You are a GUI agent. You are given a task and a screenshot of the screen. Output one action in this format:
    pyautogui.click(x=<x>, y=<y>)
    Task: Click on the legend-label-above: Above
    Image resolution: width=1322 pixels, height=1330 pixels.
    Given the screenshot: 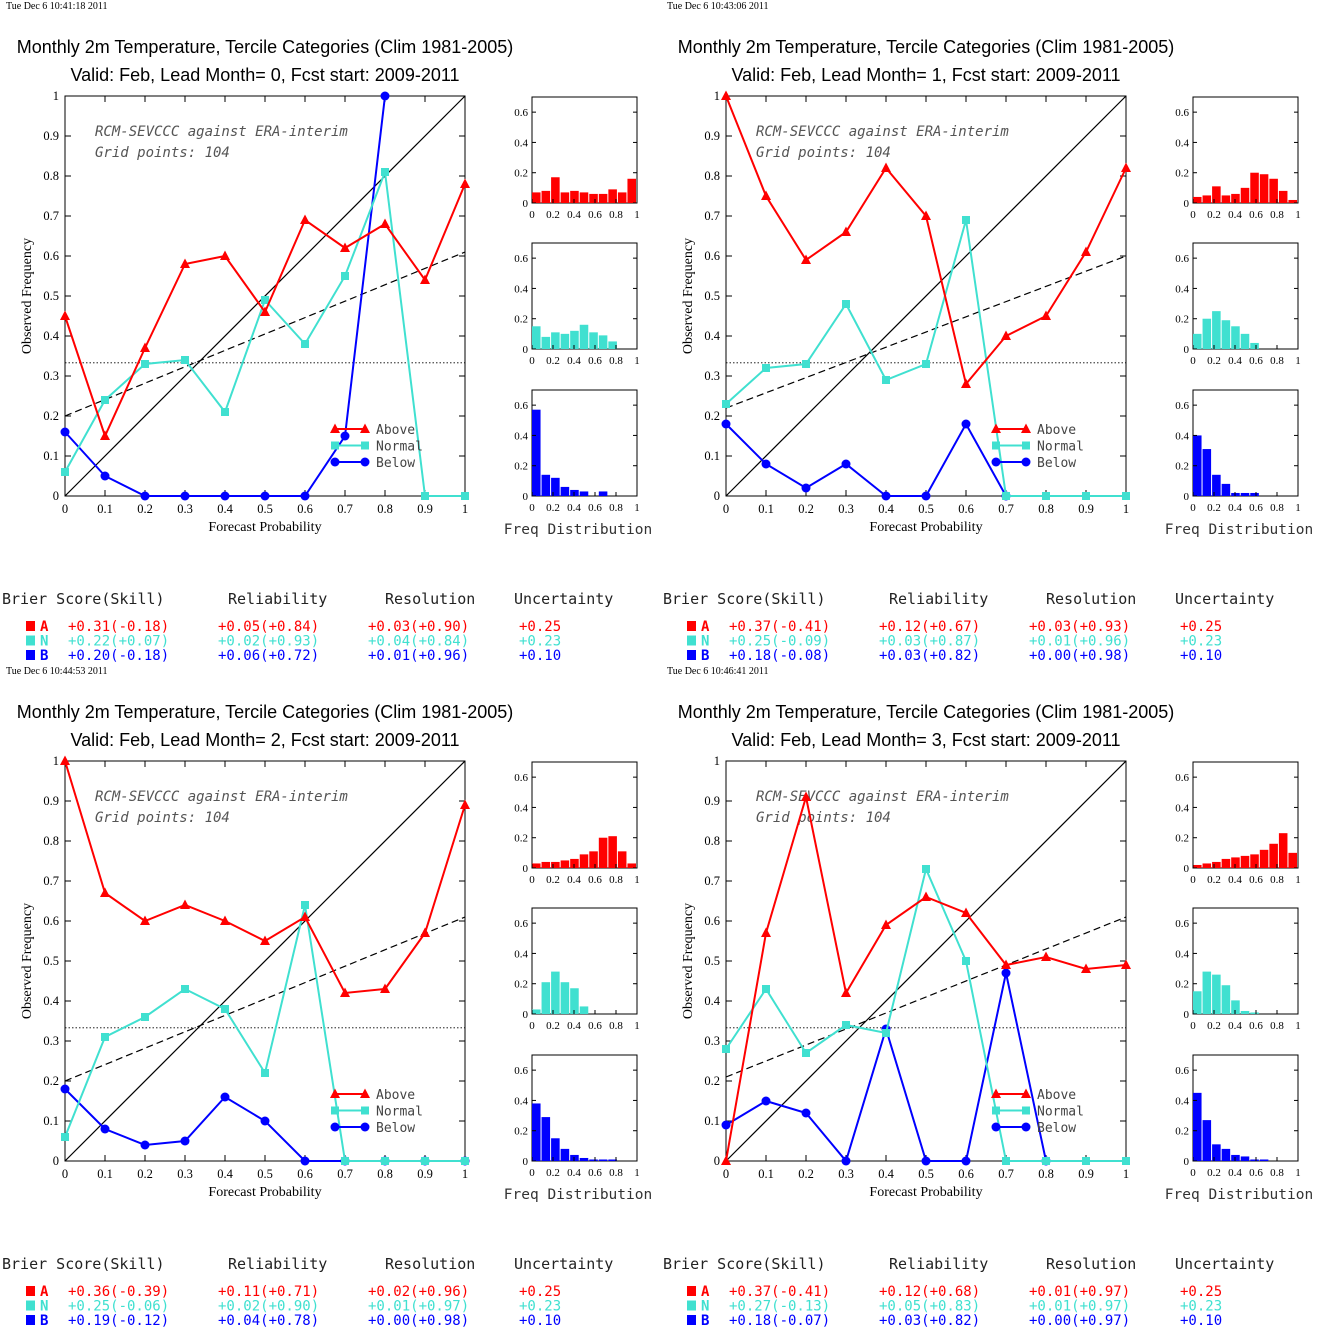 What is the action you would take?
    pyautogui.click(x=1056, y=430)
    